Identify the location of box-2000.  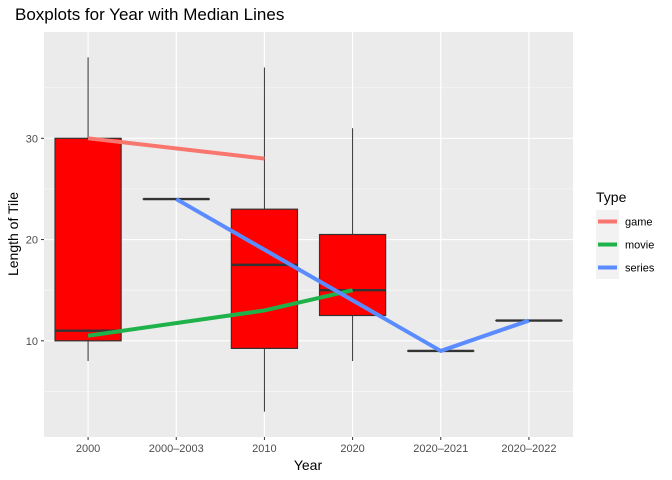
(88, 209).